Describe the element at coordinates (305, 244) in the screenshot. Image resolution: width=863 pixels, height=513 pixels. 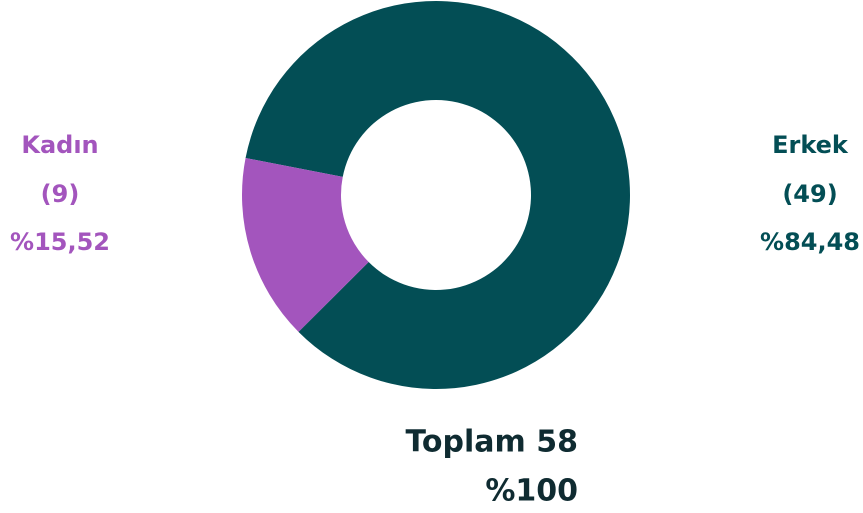
I see `donut-slice` at that location.